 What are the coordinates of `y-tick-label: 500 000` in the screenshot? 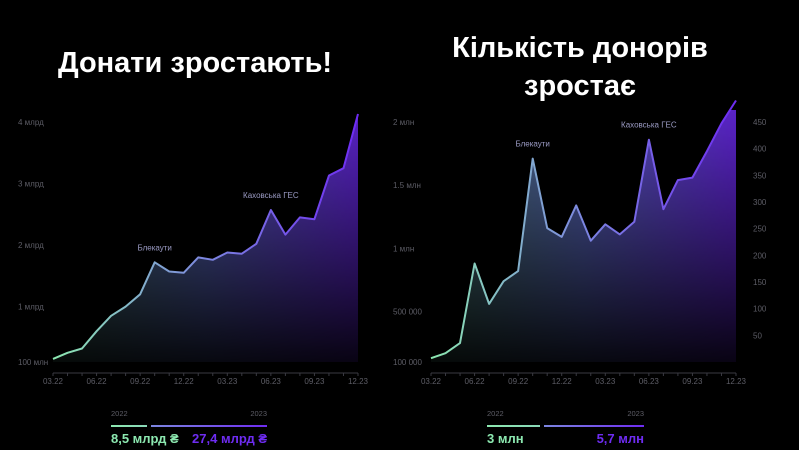 It's located at (407, 311).